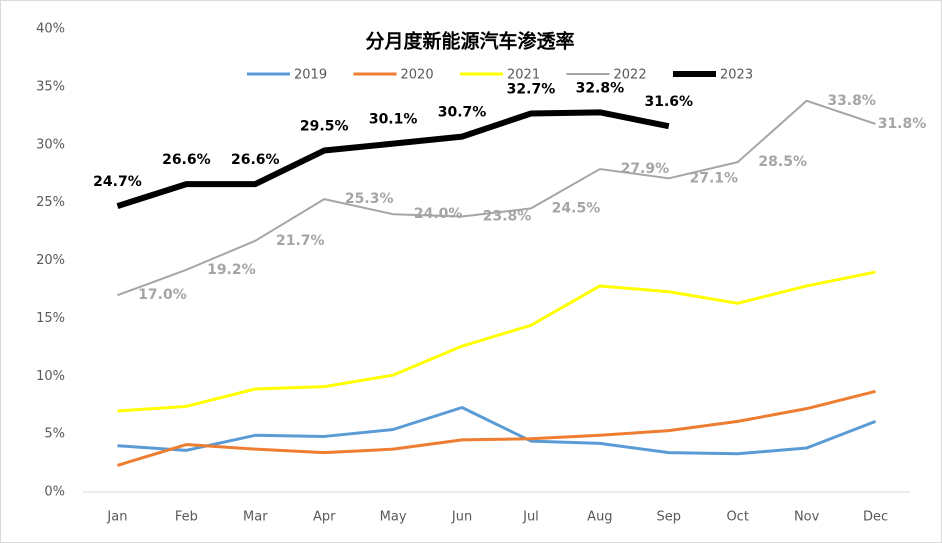 The height and width of the screenshot is (543, 942). I want to click on data-label: 28.5%, so click(782, 162).